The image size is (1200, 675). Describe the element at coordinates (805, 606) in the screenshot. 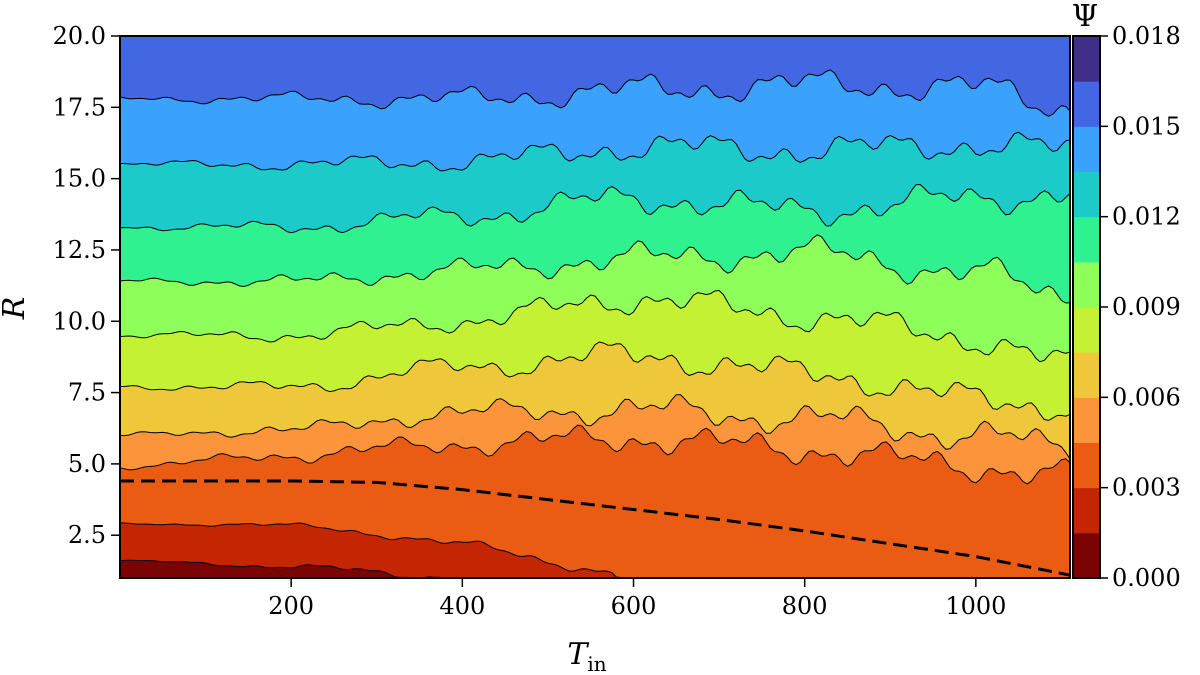

I see `x-tick-label: 800` at that location.